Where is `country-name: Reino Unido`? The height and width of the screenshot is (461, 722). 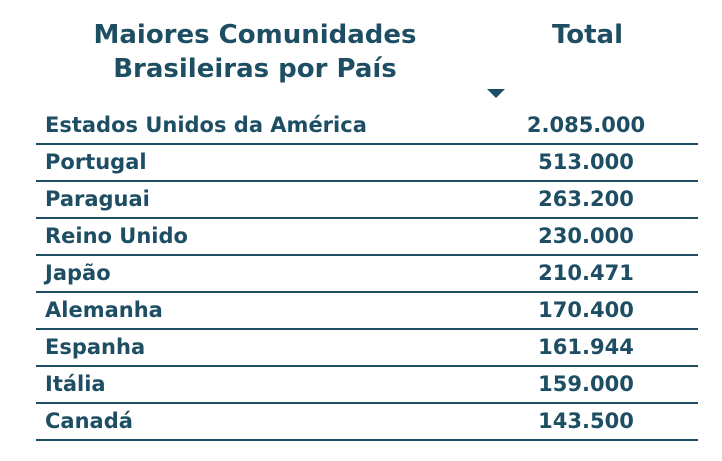
country-name: Reino Unido is located at coordinates (116, 236).